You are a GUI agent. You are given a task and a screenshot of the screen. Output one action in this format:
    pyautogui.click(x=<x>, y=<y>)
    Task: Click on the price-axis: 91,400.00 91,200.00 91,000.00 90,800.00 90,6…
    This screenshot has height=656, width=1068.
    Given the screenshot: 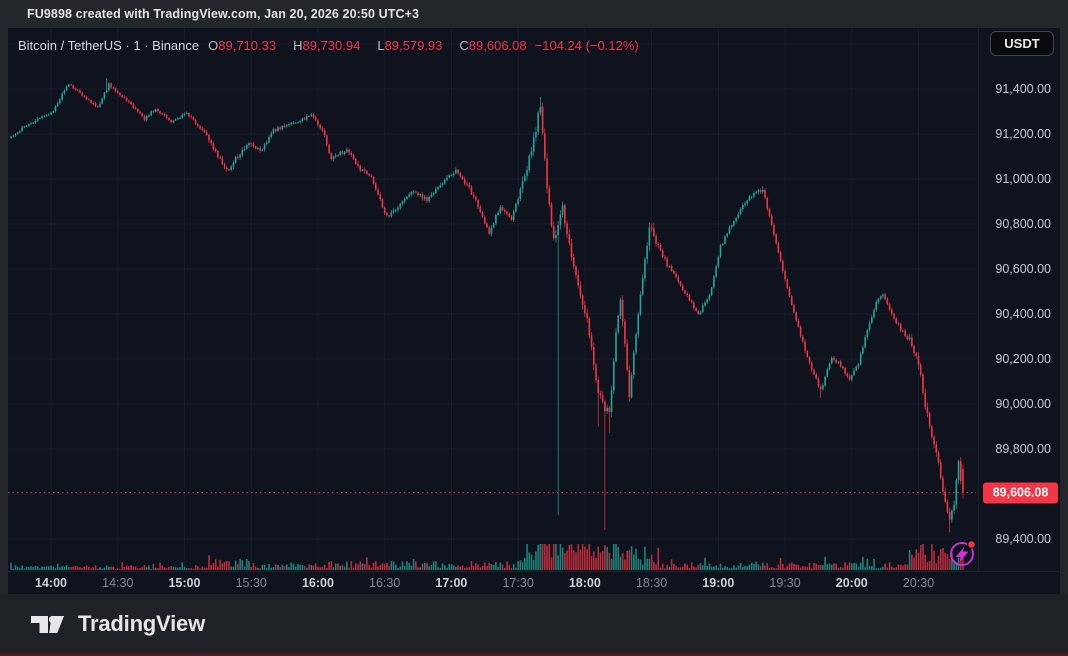 What is the action you would take?
    pyautogui.click(x=1019, y=299)
    